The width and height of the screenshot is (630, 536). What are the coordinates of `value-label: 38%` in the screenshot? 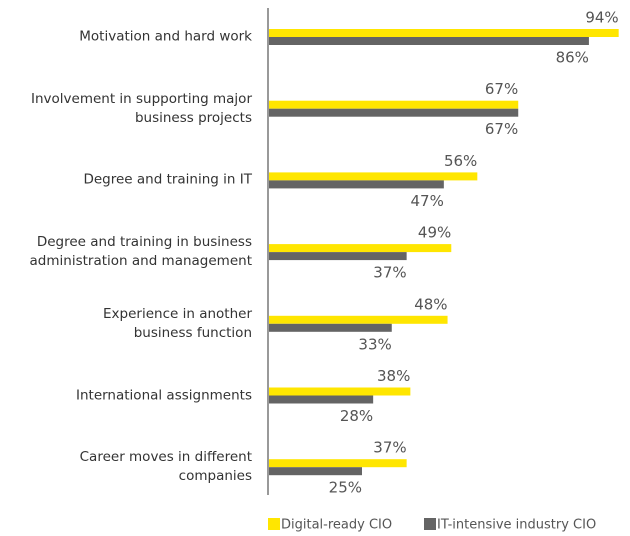 It's located at (393, 376).